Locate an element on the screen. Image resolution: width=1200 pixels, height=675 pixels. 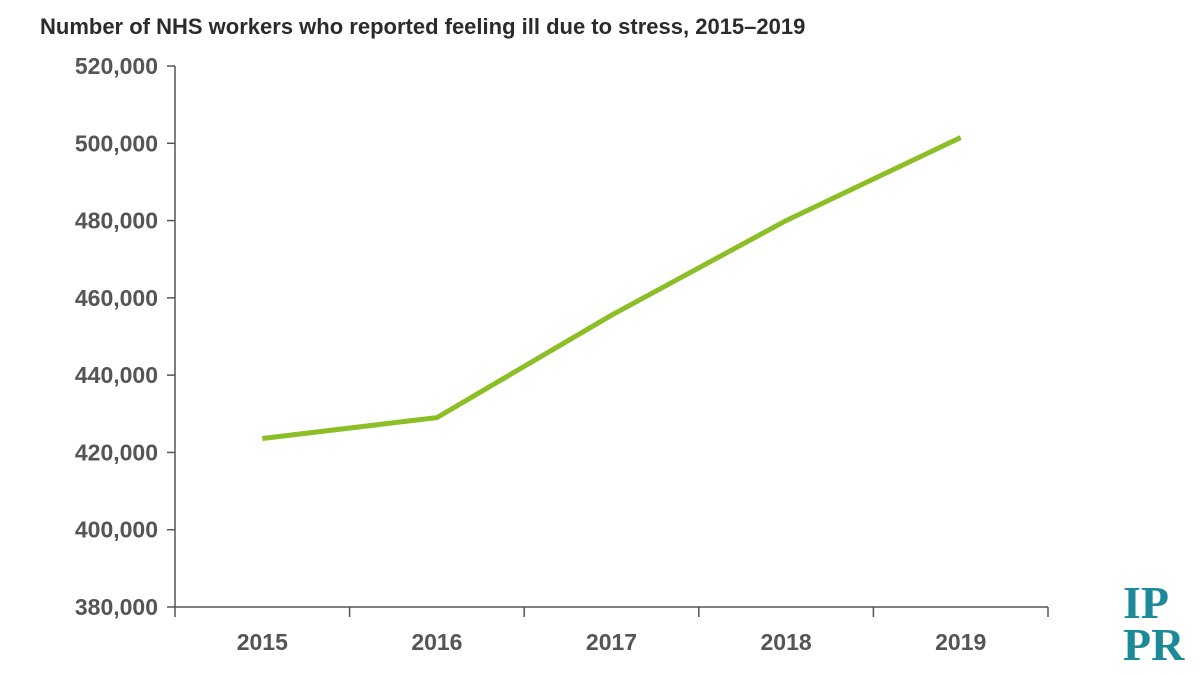
x-axis: 2015 2016 2017 2018 2019 is located at coordinates (611, 630).